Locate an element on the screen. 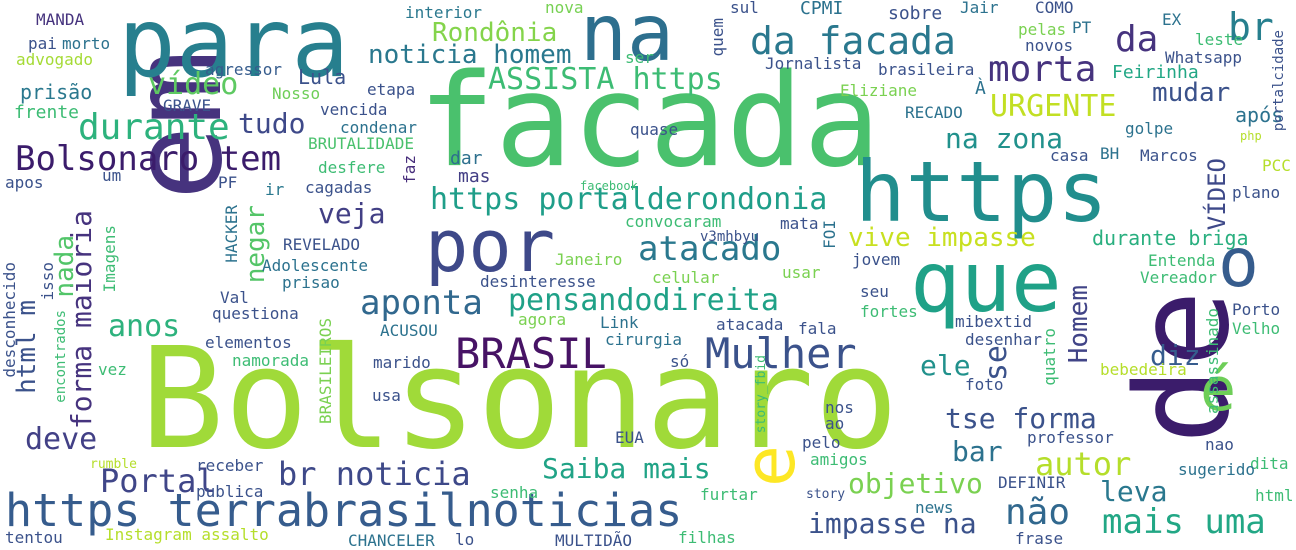  word: Portal is located at coordinates (158, 481).